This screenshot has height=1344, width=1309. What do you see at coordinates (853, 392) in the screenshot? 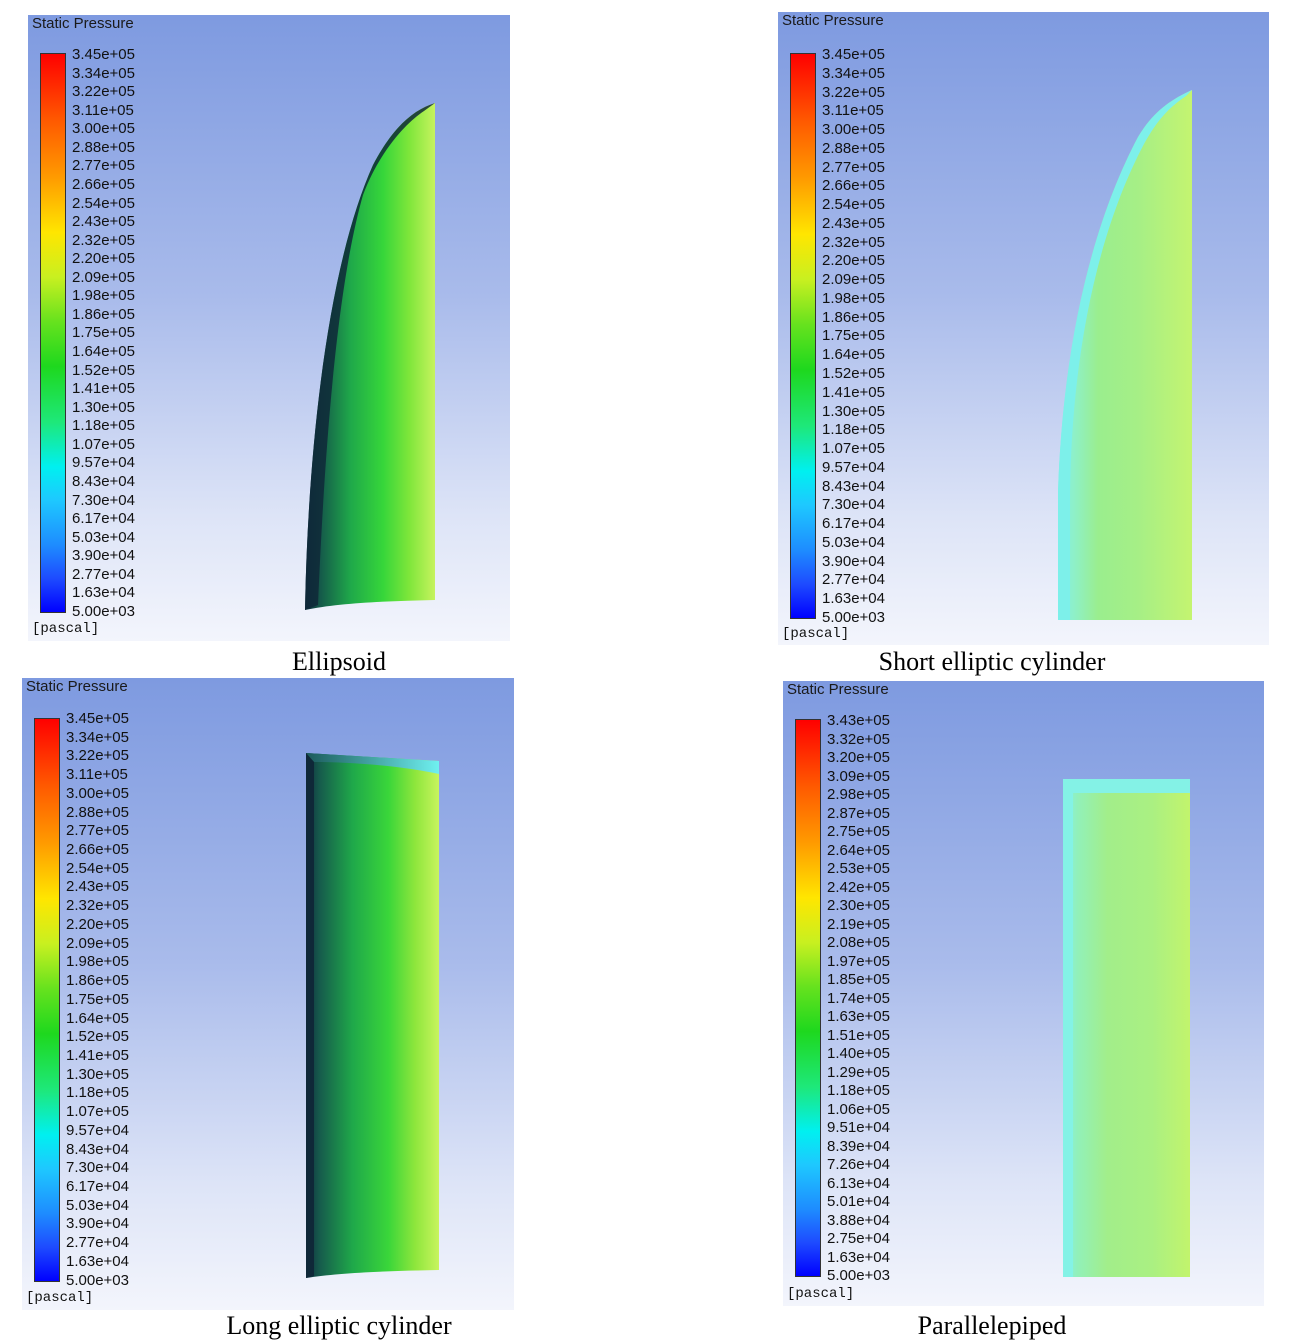
I see `scale-tick-label: 1.41e+05` at bounding box center [853, 392].